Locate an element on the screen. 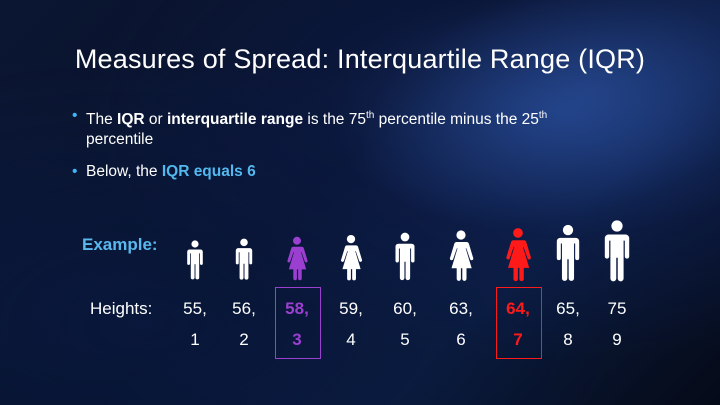 The width and height of the screenshot is (720, 405). percentile-75-box is located at coordinates (519, 323).